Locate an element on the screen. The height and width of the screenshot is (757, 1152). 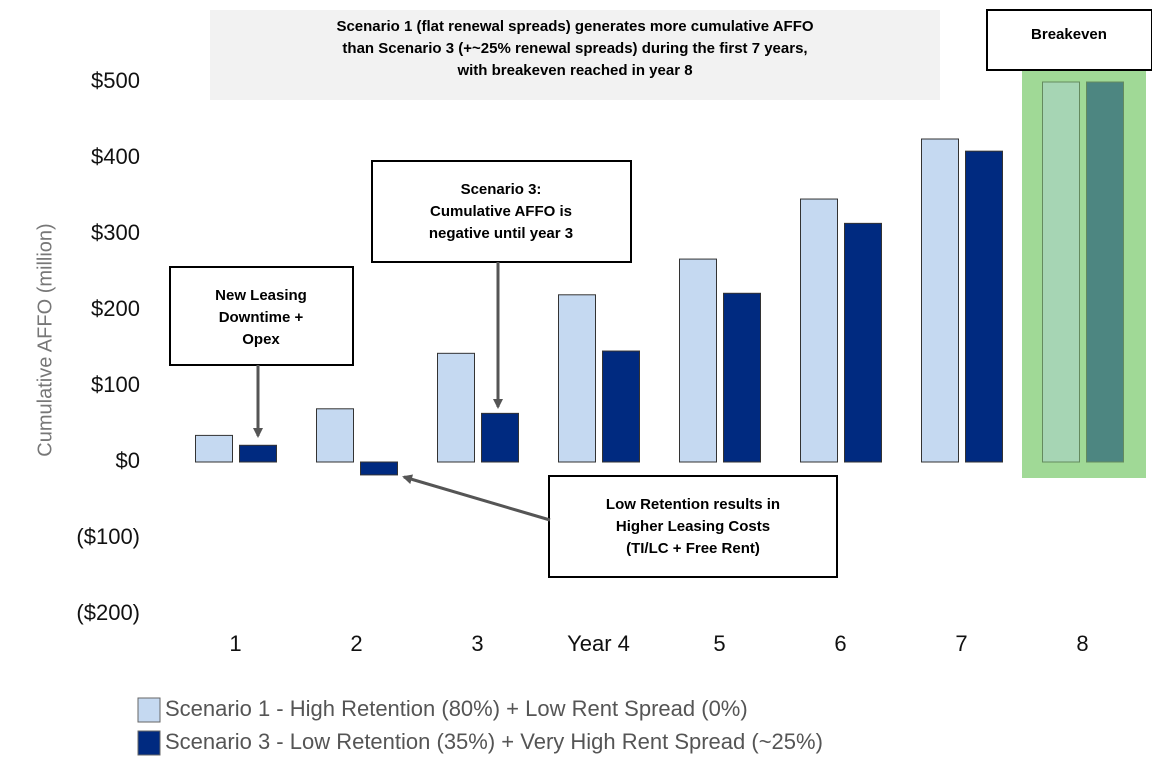
x-tick-label: 8 is located at coordinates (1082, 643).